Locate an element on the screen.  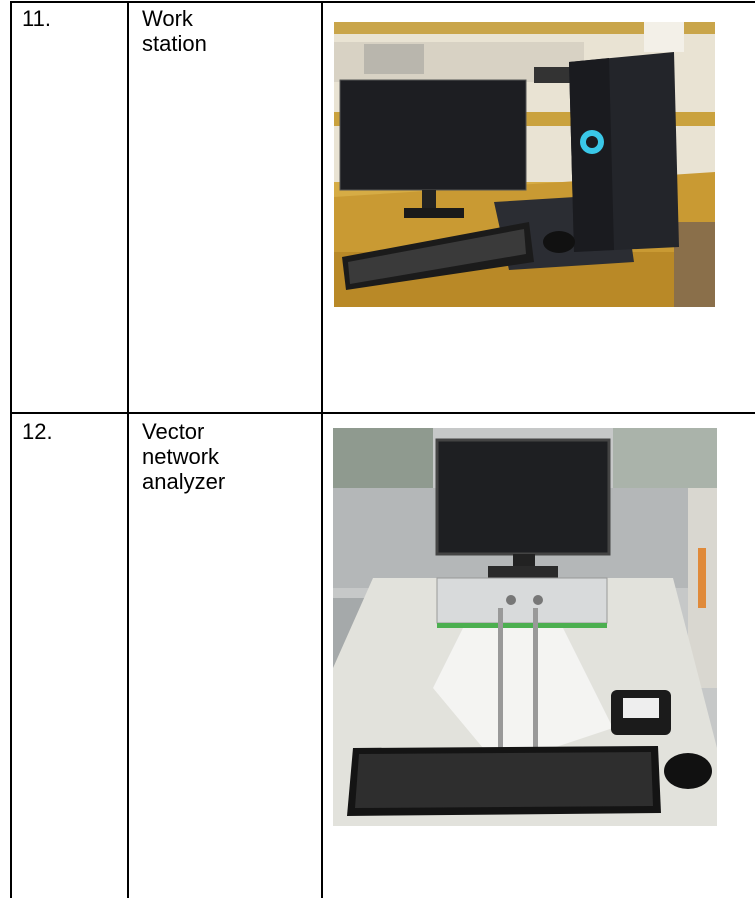
row-number: 12. is located at coordinates (37, 431).